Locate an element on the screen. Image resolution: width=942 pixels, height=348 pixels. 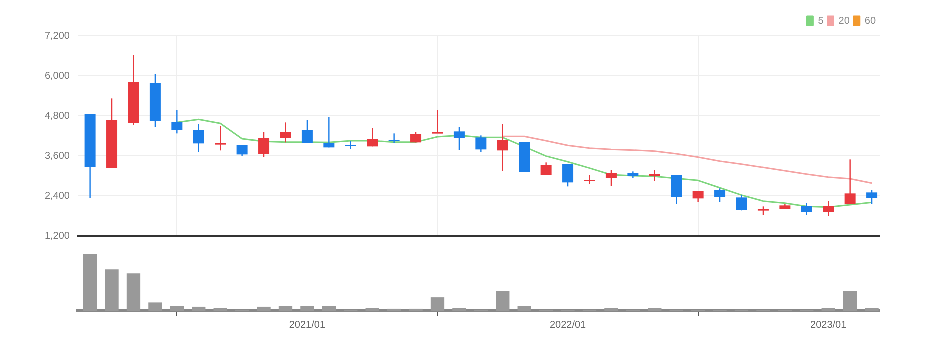
legend-label: 60 is located at coordinates (870, 21).